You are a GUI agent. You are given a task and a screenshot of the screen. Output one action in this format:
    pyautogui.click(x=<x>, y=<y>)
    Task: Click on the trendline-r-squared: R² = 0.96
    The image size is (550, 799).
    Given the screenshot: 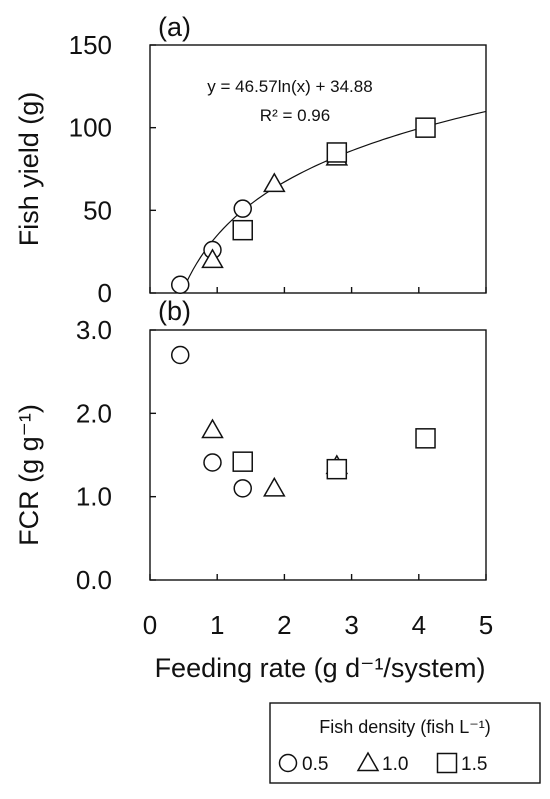 What is the action you would take?
    pyautogui.click(x=295, y=115)
    